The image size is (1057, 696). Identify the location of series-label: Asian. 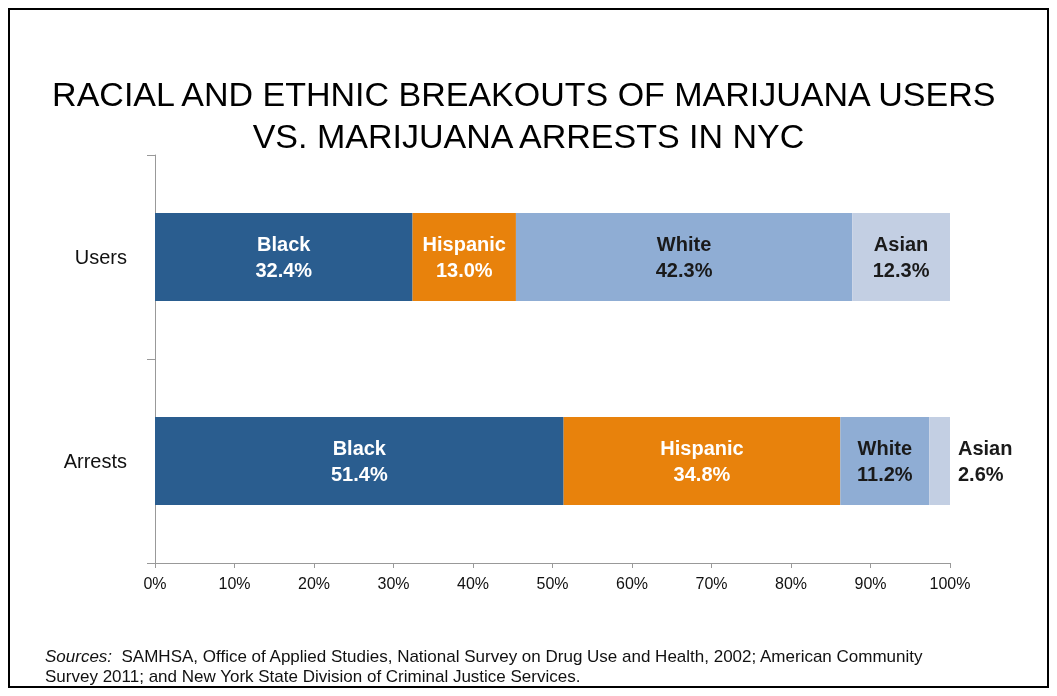
(985, 448).